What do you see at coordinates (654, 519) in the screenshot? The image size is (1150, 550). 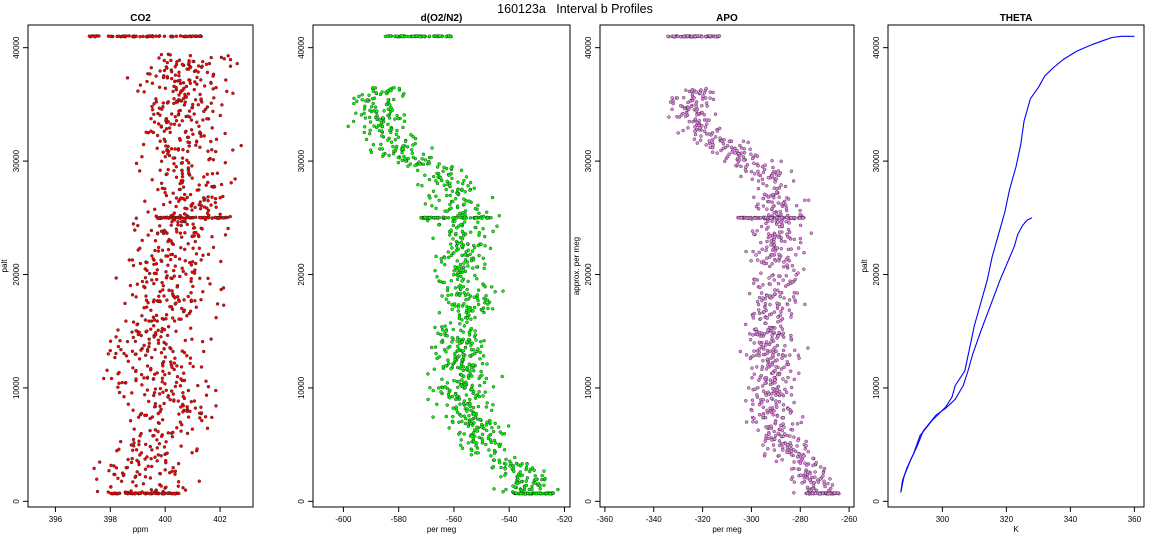 I see `x-tick-label: -340` at bounding box center [654, 519].